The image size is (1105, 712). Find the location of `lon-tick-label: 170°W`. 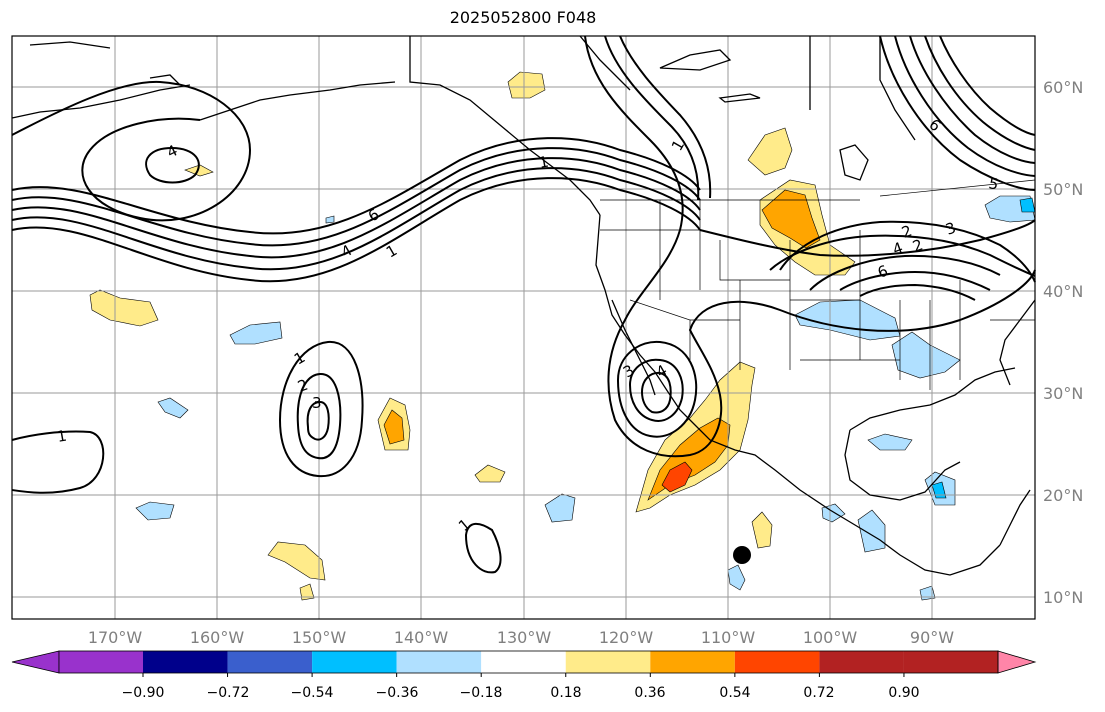

lon-tick-label: 170°W is located at coordinates (115, 637).